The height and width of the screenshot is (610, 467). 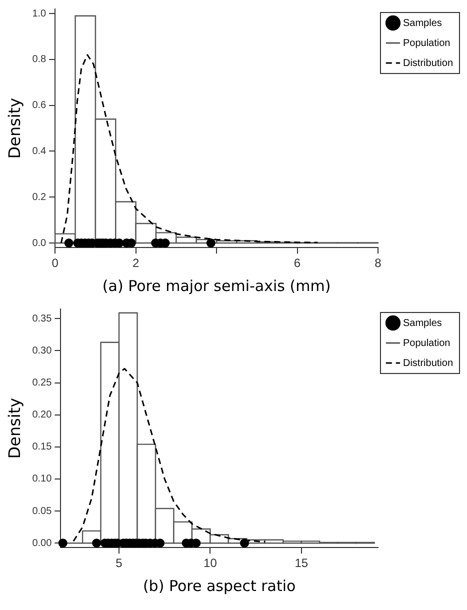 I want to click on y-tick-label: 0.25, so click(x=42, y=383).